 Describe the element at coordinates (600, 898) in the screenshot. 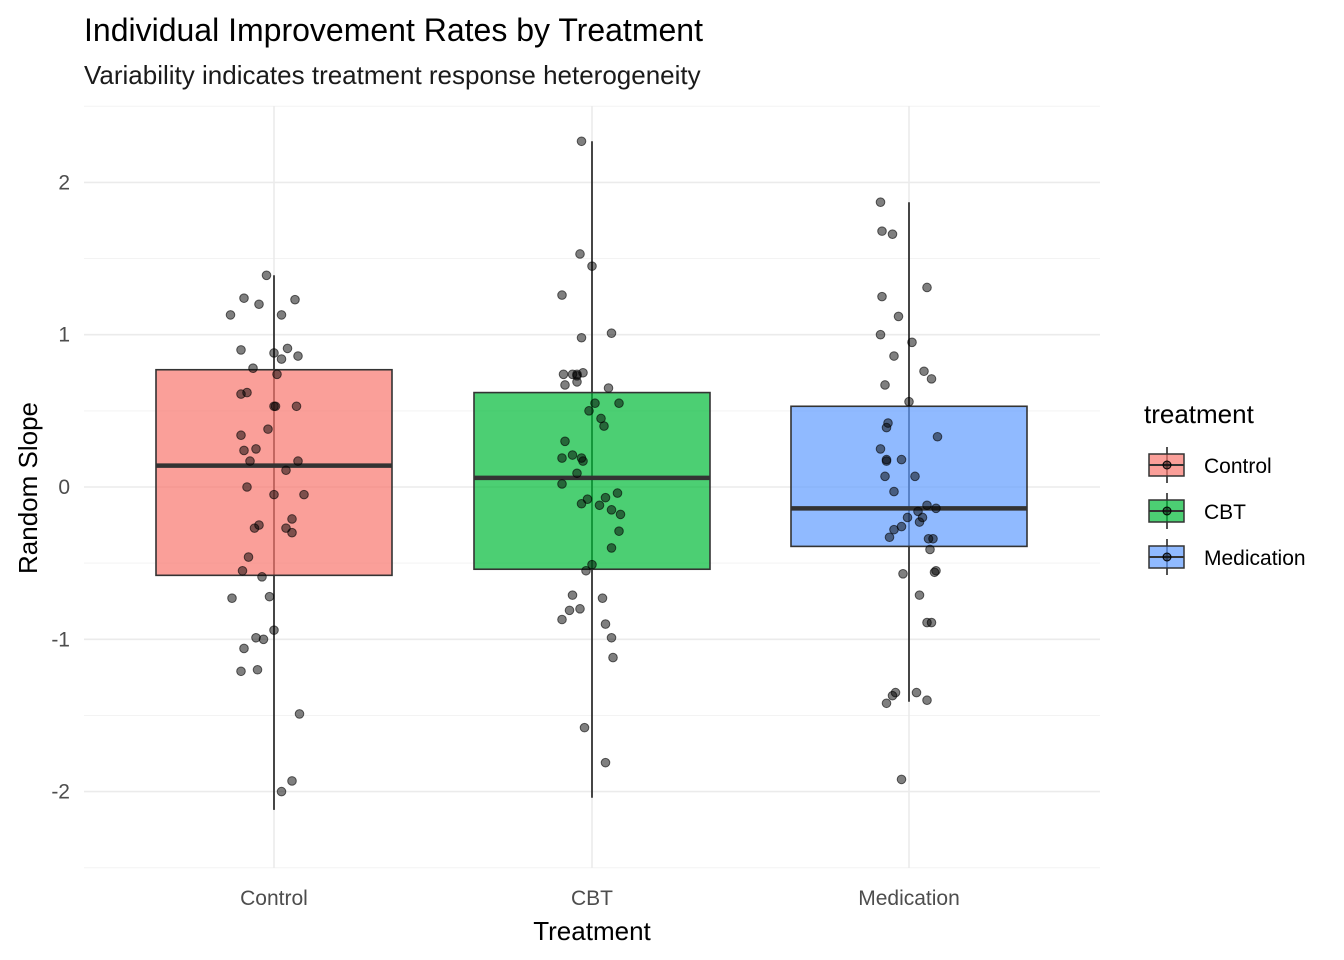

I see `x-axis-ticks: Control CBT Medication` at that location.